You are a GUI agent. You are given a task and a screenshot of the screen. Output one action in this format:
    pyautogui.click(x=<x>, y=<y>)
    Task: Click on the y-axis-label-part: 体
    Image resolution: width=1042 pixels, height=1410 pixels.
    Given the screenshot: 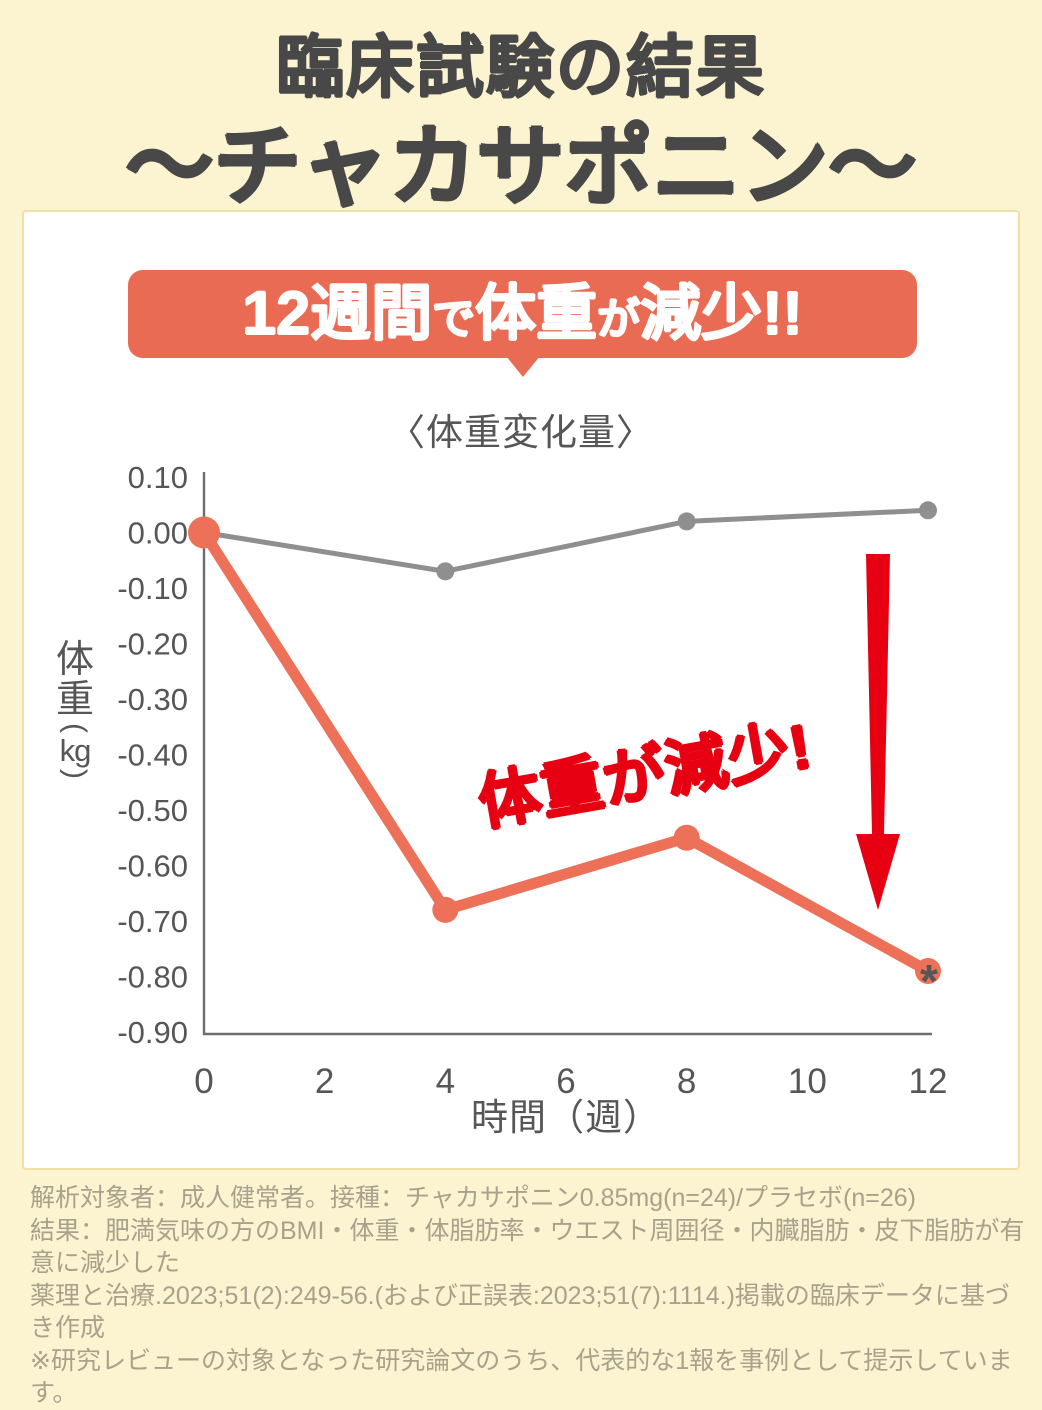 What is the action you would take?
    pyautogui.click(x=74, y=660)
    